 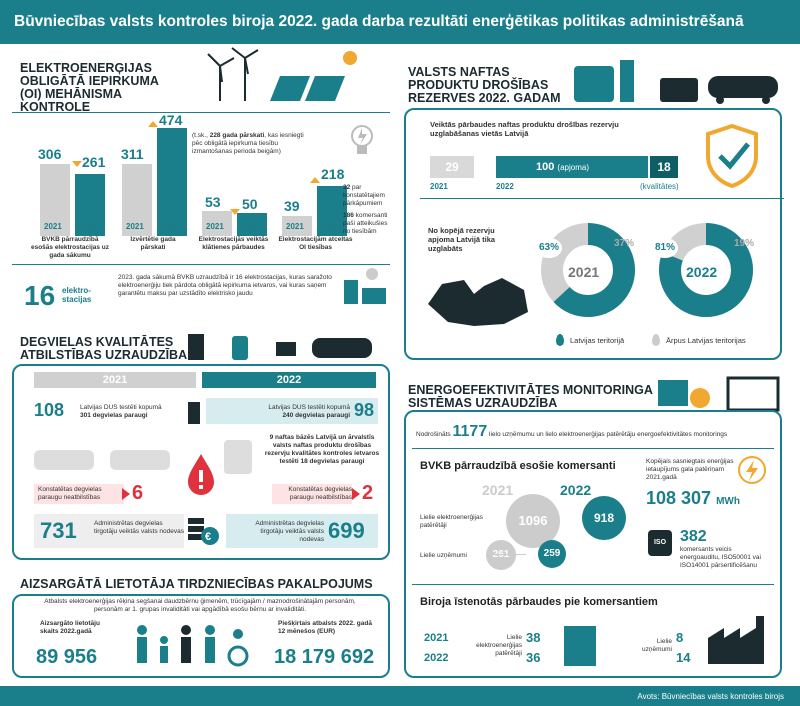 I want to click on footer-bar, so click(x=400, y=696).